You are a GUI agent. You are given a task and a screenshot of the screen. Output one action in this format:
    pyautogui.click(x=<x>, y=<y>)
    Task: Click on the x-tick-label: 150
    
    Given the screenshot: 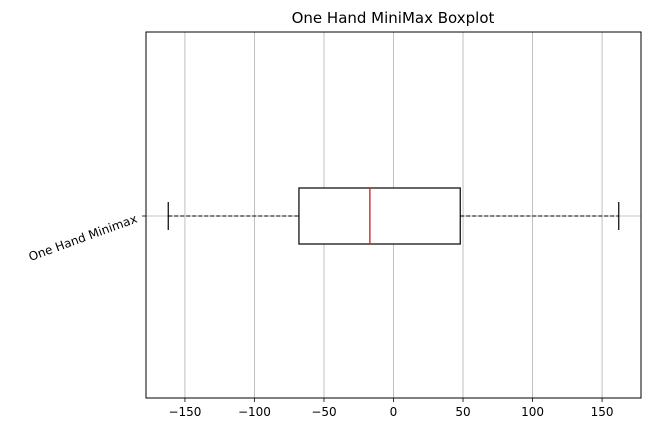 What is the action you would take?
    pyautogui.click(x=602, y=412)
    